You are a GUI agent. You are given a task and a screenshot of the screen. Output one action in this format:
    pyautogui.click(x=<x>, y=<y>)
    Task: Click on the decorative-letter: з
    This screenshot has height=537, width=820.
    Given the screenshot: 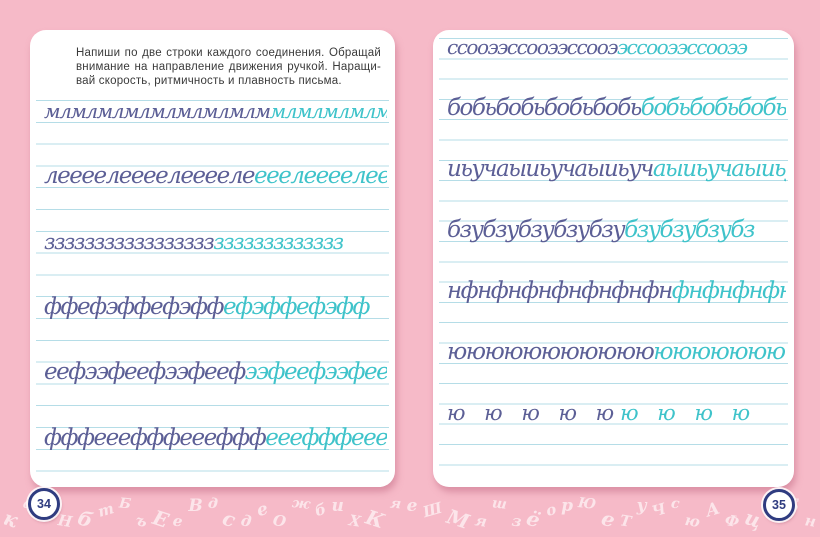 What is the action you would take?
    pyautogui.click(x=517, y=521)
    